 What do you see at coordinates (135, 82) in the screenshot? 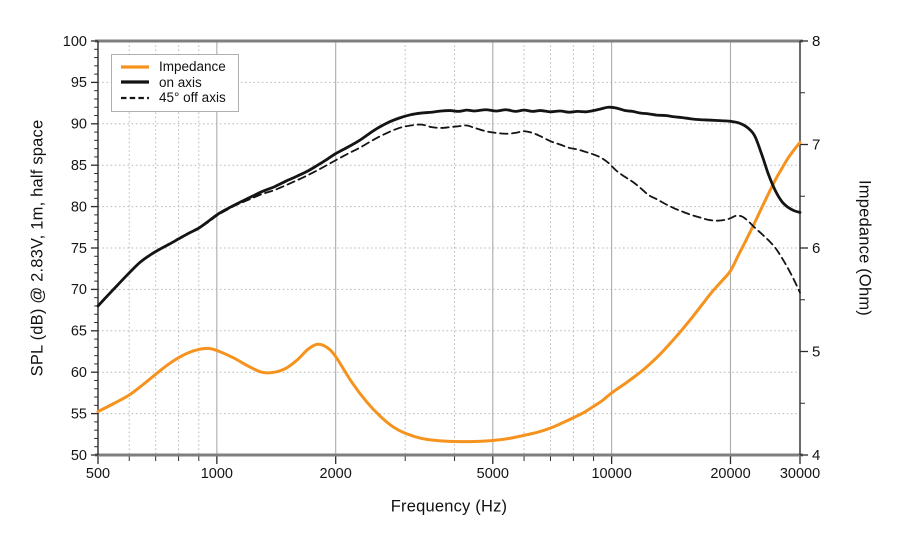
I see `on-axis-line-swatch` at bounding box center [135, 82].